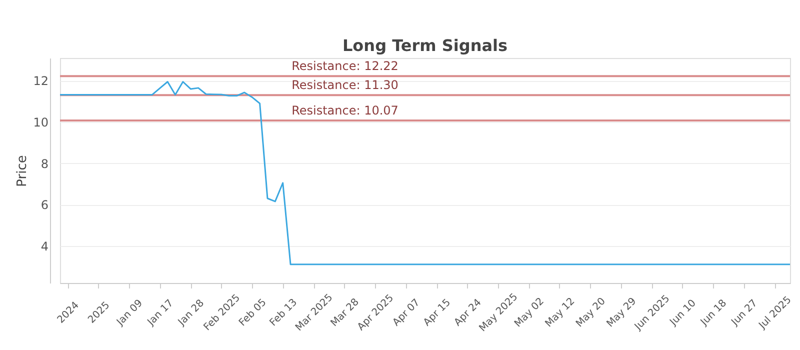 Image resolution: width=800 pixels, height=350 pixels. I want to click on y-tick-label: 8, so click(44, 163).